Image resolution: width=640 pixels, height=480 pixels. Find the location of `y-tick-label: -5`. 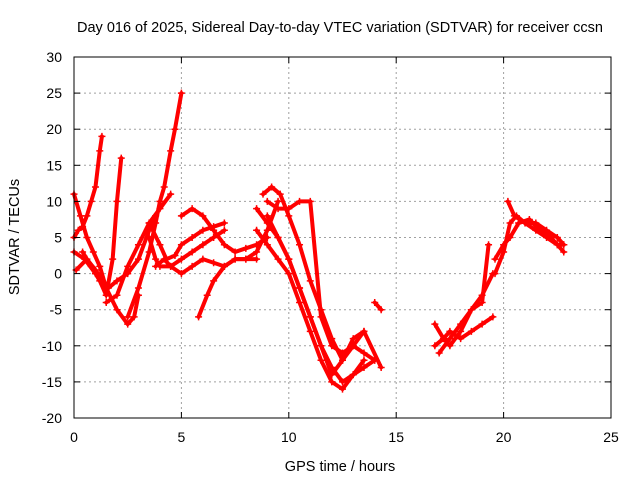

y-tick-label: -5 is located at coordinates (56, 310).